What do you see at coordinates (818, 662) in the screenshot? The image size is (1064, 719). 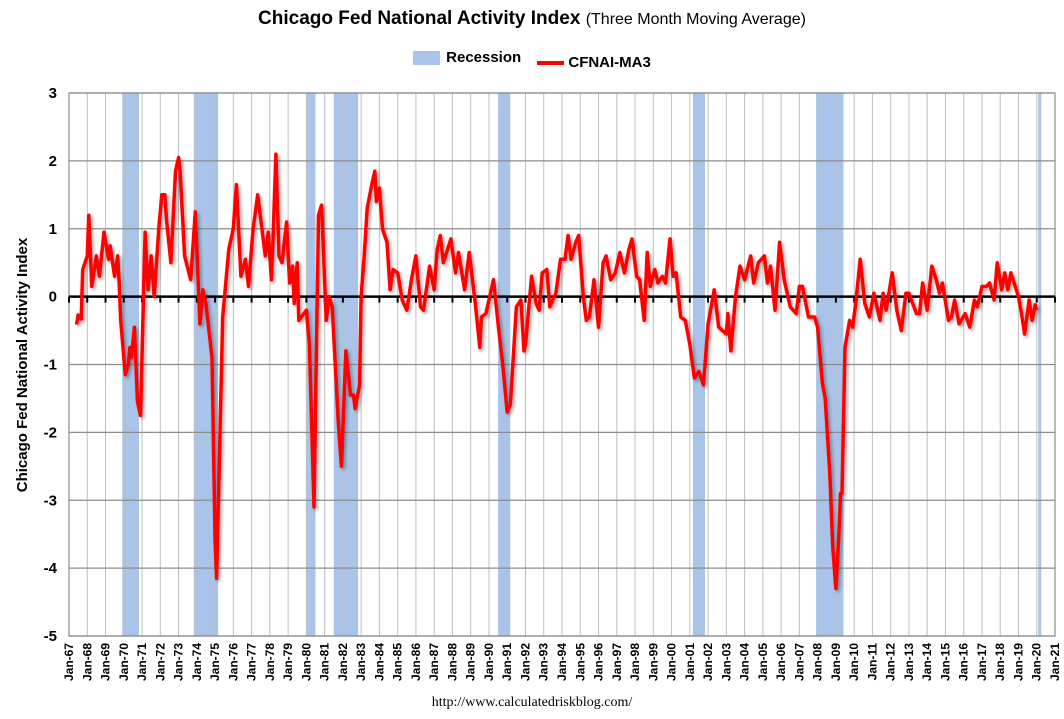 I see `x-tick-label: Jan-08` at bounding box center [818, 662].